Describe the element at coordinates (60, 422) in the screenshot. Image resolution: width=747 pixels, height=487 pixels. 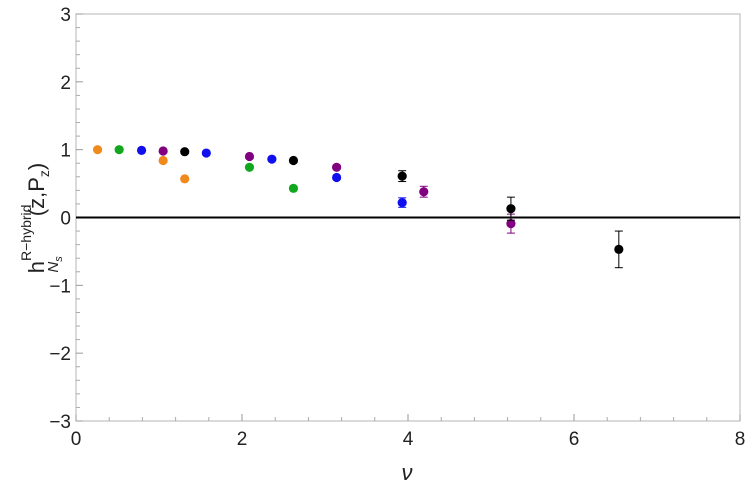
I see `y-tick-label: −3` at that location.